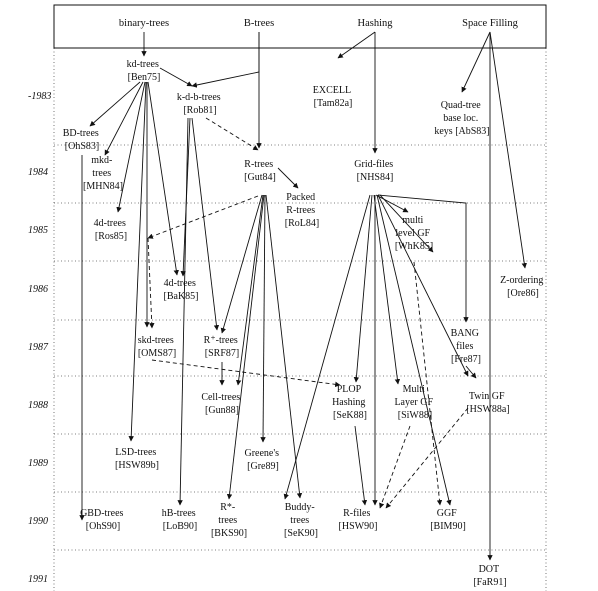 The width and height of the screenshot is (598, 591). What do you see at coordinates (103, 520) in the screenshot?
I see `node-gbd-trees: GBD-trees [OhS90]` at bounding box center [103, 520].